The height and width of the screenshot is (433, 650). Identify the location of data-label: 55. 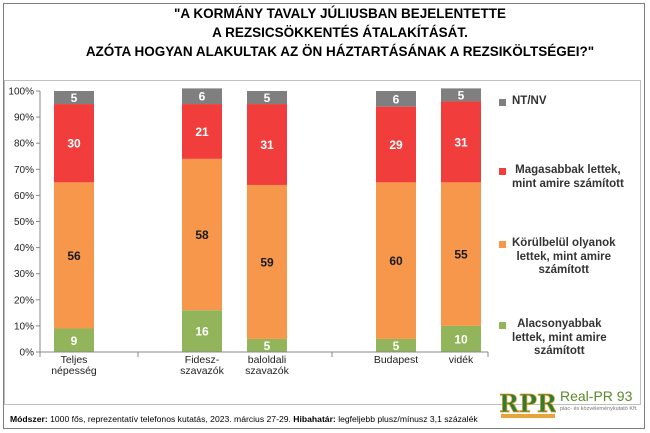
(461, 255).